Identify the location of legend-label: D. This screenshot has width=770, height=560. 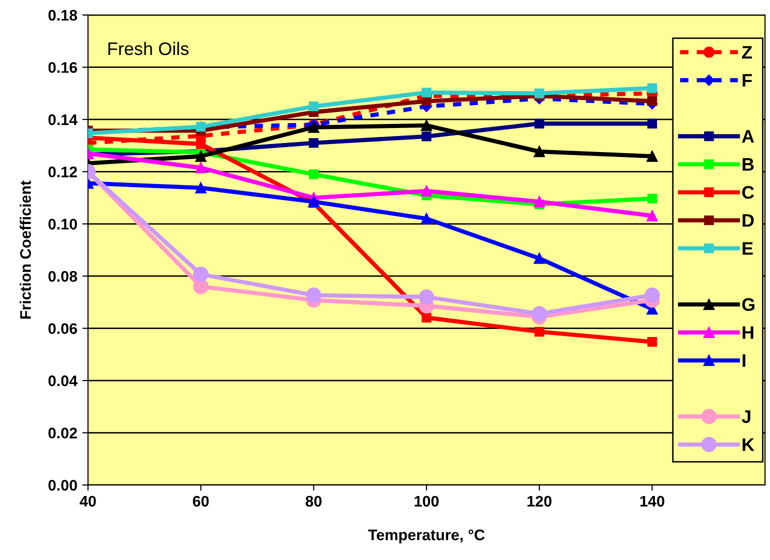
(748, 220).